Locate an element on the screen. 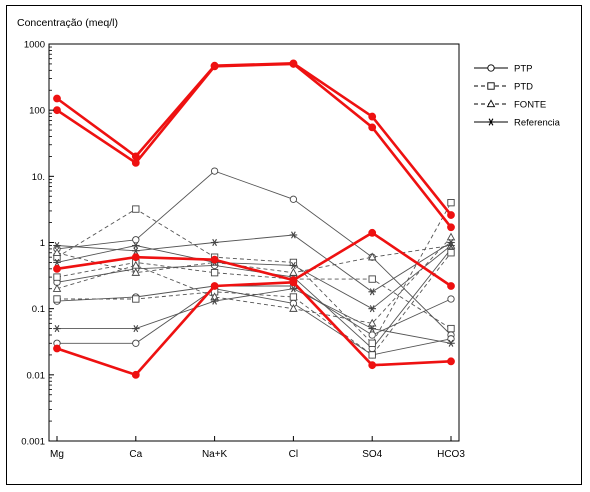 The width and height of the screenshot is (590, 492). series-line-fonte is located at coordinates (254, 280).